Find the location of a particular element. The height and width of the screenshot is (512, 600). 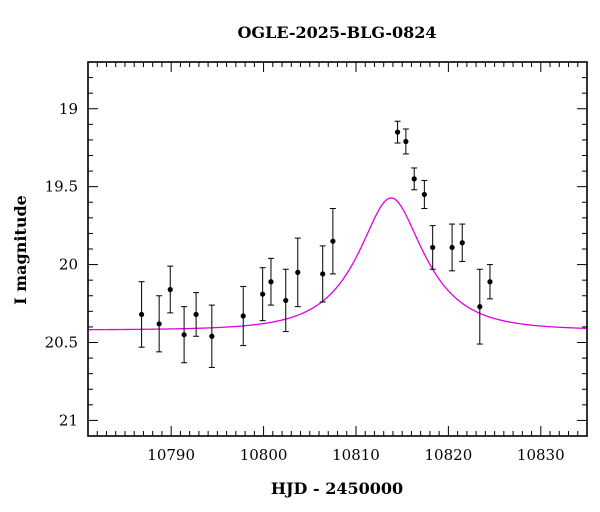

x-tick-label: 10800 is located at coordinates (264, 455).